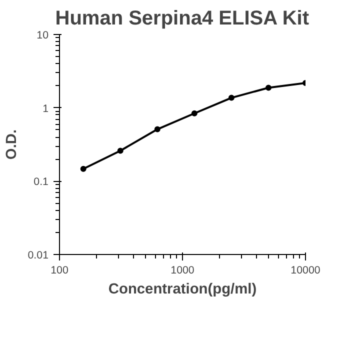  I want to click on y-tick-label: 10, so click(42, 36).